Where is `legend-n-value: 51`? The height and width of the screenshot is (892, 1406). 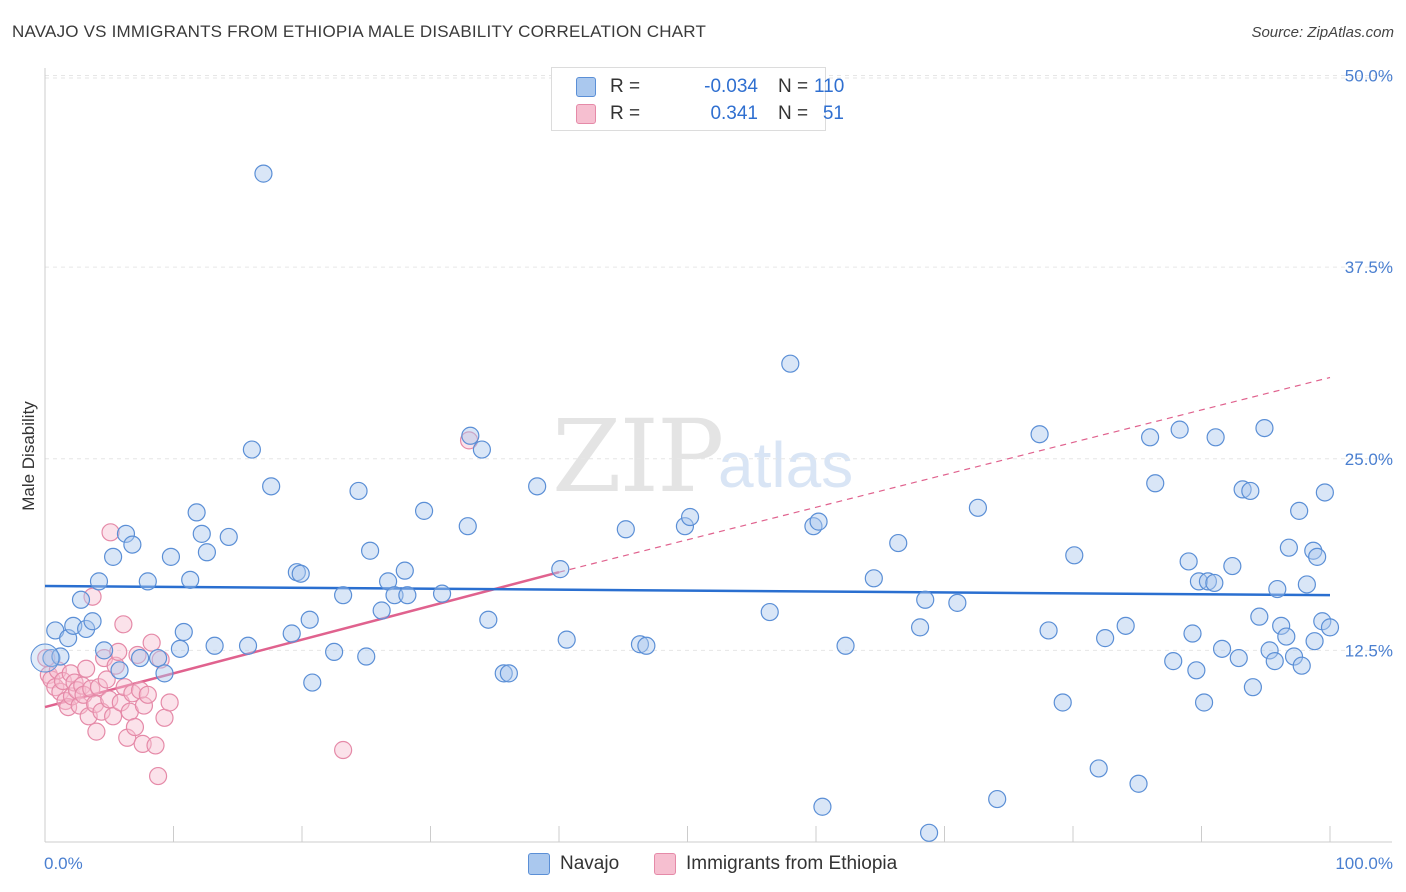
legend-n-value: 51 is located at coordinates (833, 113).